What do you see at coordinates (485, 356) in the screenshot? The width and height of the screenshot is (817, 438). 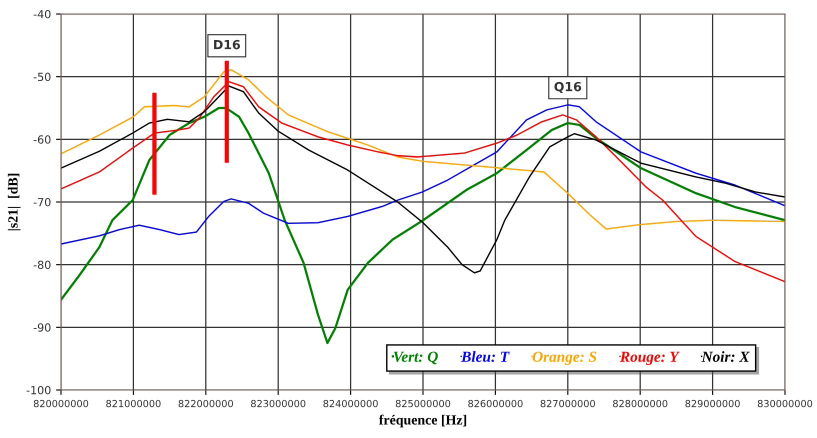 I see `legend-label: Bleu: T` at bounding box center [485, 356].